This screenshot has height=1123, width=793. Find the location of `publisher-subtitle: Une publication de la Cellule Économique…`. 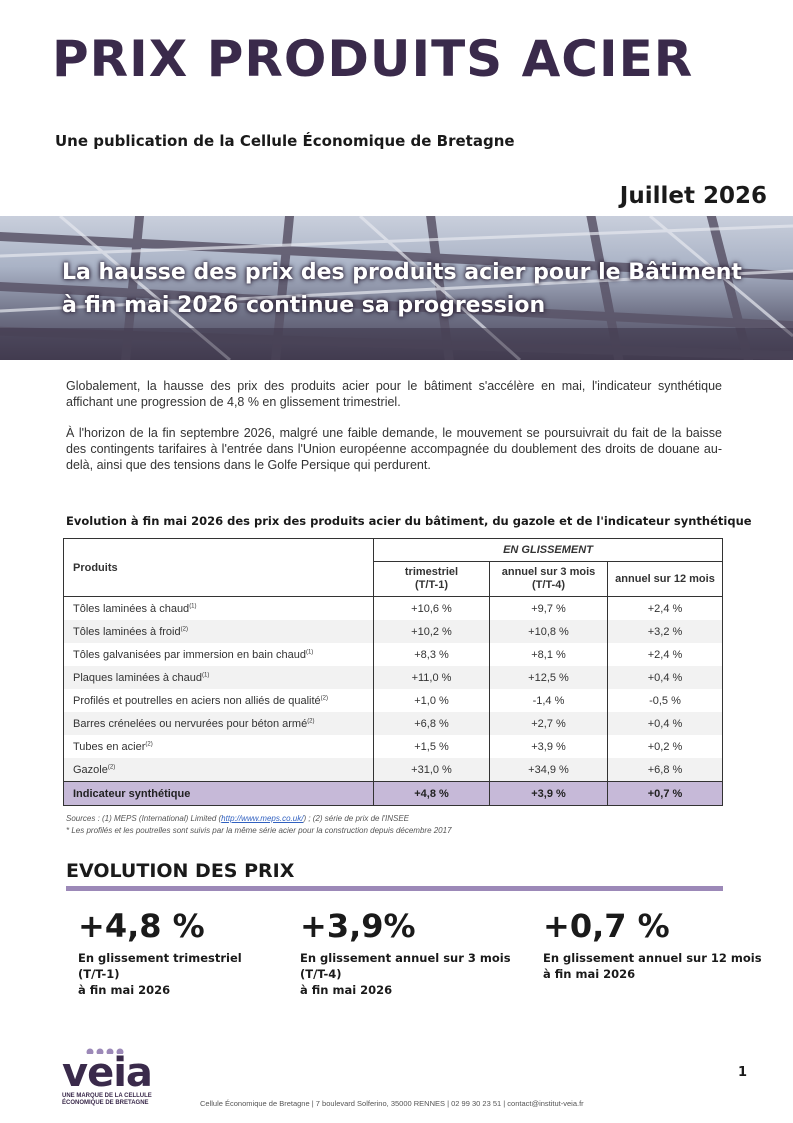

publisher-subtitle: Une publication de la Cellule Économique… is located at coordinates (285, 141).